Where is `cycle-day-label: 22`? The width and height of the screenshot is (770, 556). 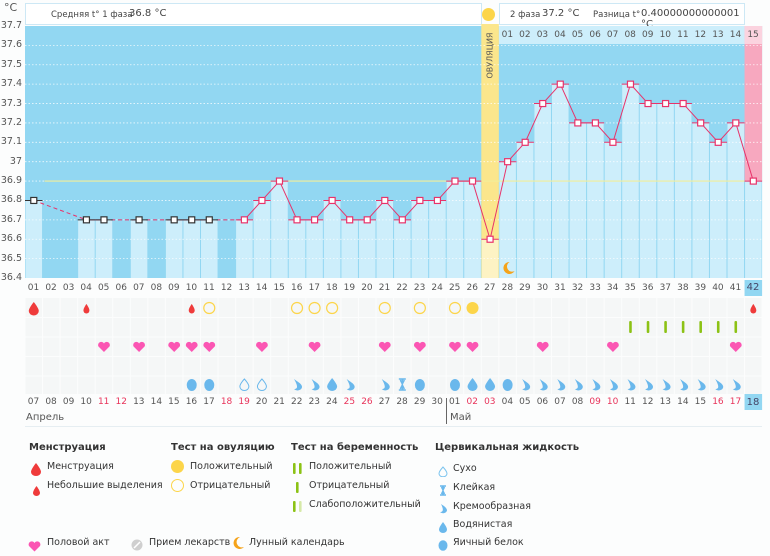 cycle-day-label: 22 is located at coordinates (402, 288).